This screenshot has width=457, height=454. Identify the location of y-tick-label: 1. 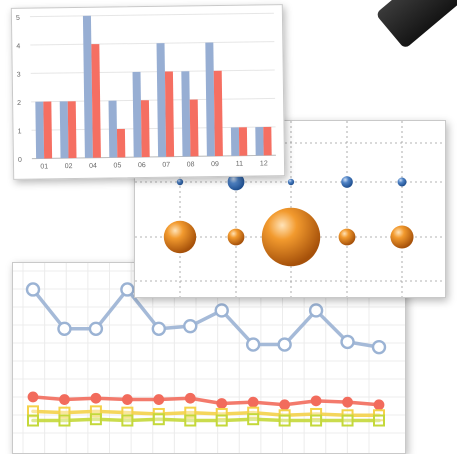
(19, 131).